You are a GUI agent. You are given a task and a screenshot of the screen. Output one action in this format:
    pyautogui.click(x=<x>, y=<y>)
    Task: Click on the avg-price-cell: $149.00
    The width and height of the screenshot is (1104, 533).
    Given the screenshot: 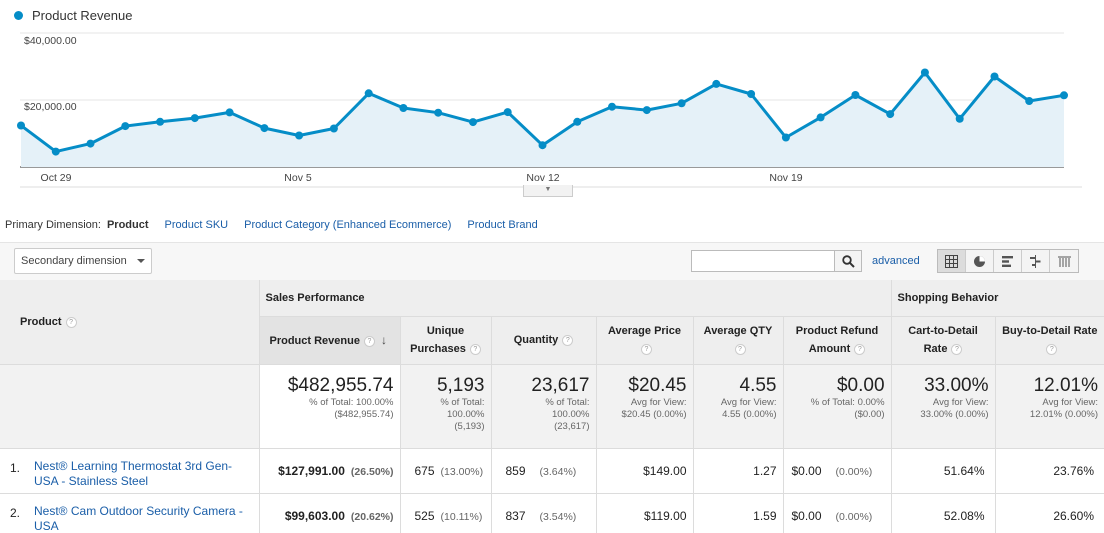 What is the action you would take?
    pyautogui.click(x=645, y=471)
    